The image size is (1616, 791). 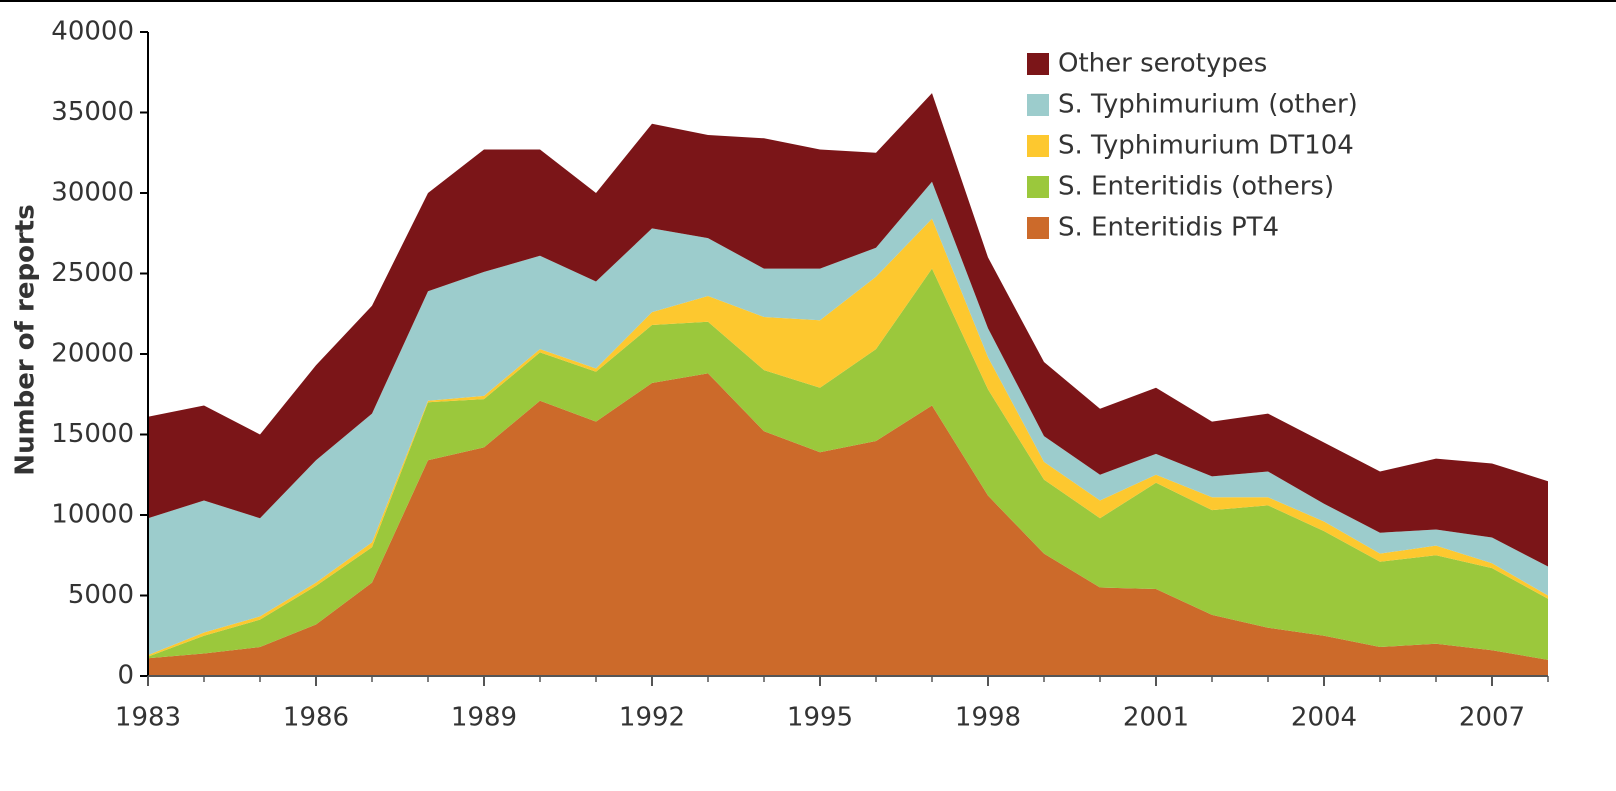 What do you see at coordinates (101, 595) in the screenshot?
I see `y-tick-label: 5000` at bounding box center [101, 595].